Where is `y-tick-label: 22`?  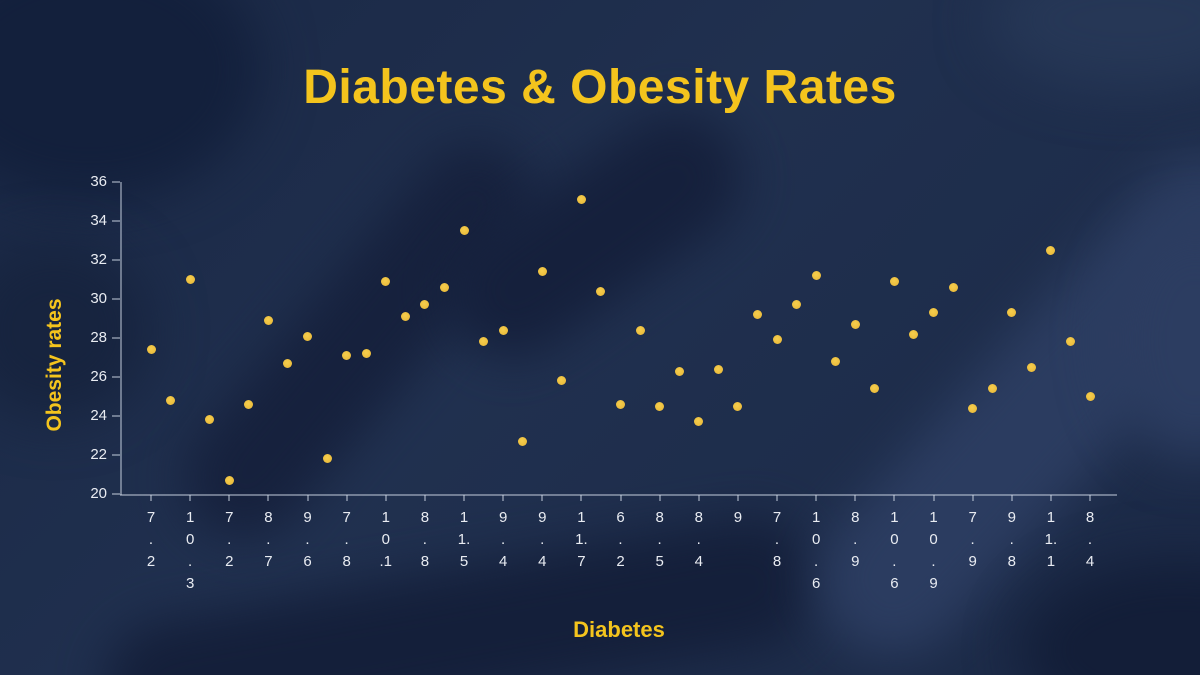
y-tick-label: 22 is located at coordinates (98, 454).